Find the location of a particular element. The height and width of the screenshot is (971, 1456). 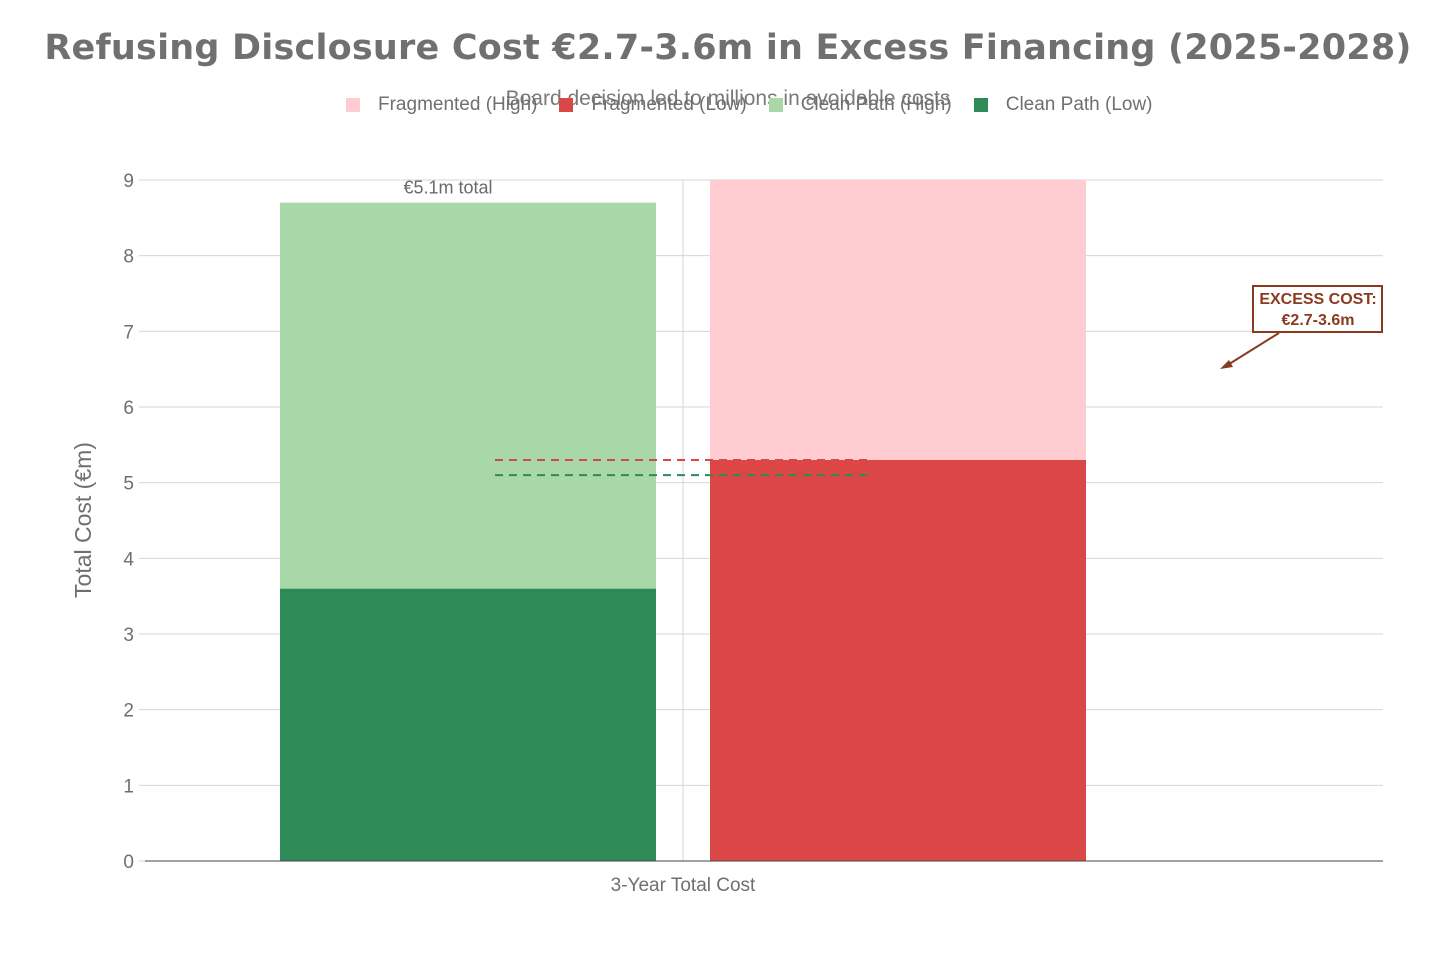

legend-item-fragmented-low: Fragmented (Low) is located at coordinates (653, 105).